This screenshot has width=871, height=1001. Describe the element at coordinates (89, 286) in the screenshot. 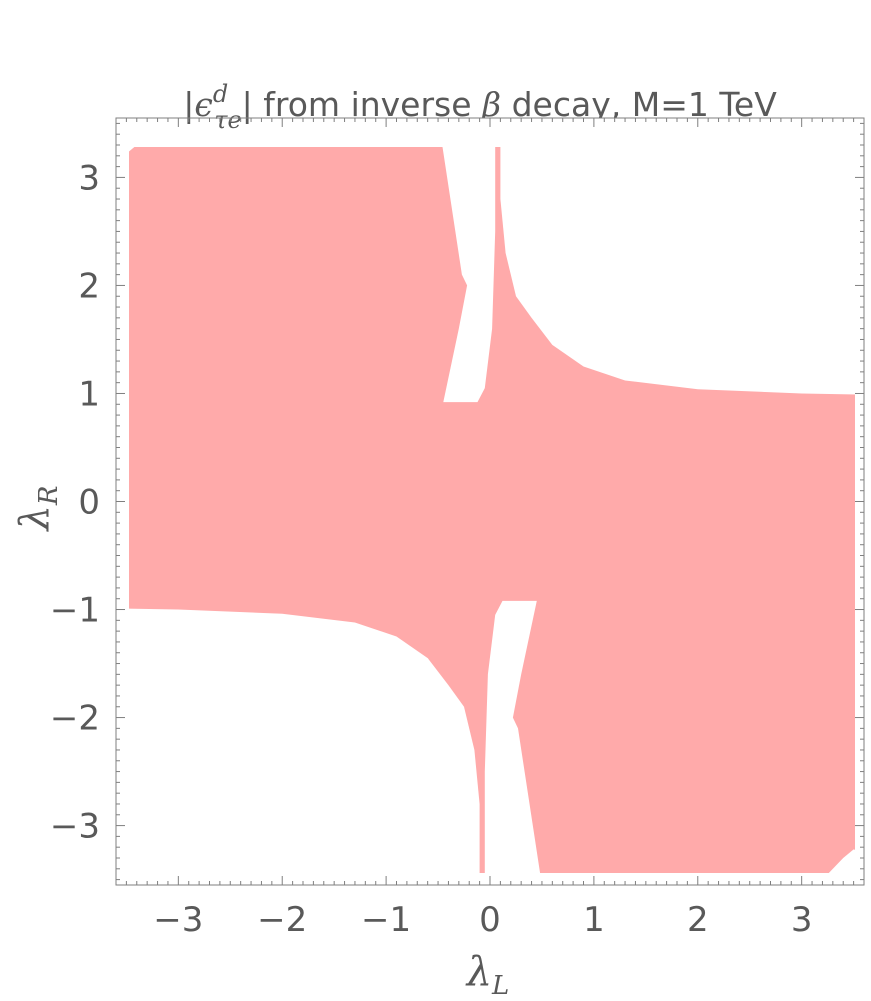

I see `y-tick-label: 2` at that location.